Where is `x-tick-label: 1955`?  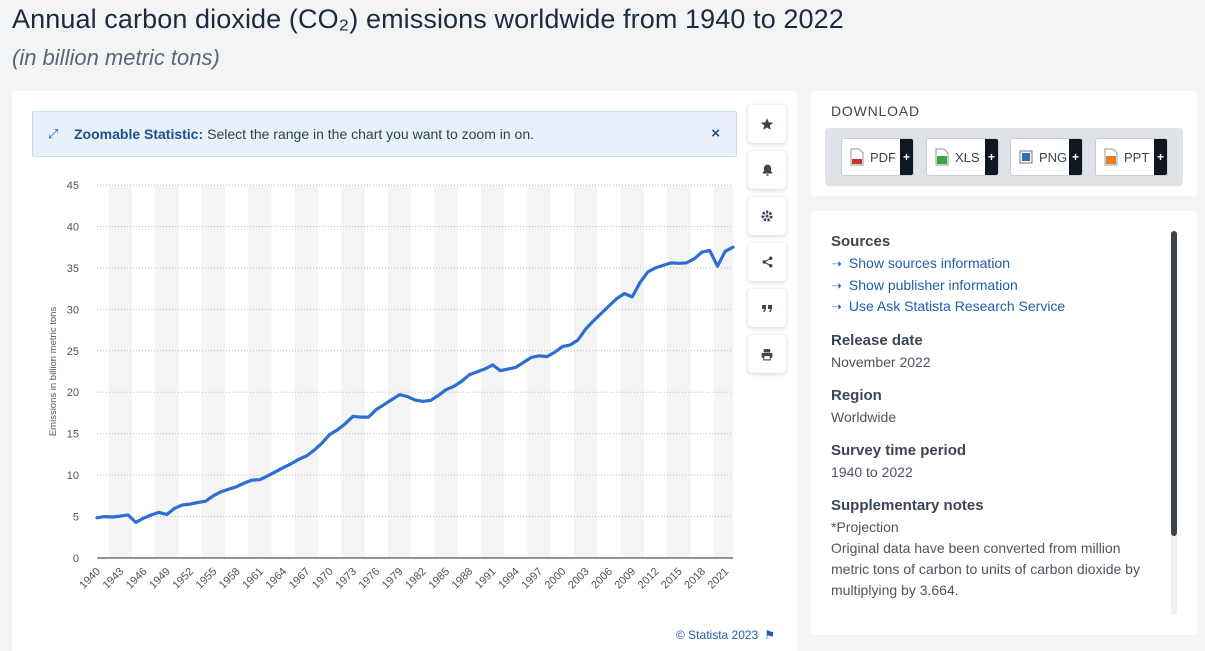
x-tick-label: 1955 is located at coordinates (207, 579).